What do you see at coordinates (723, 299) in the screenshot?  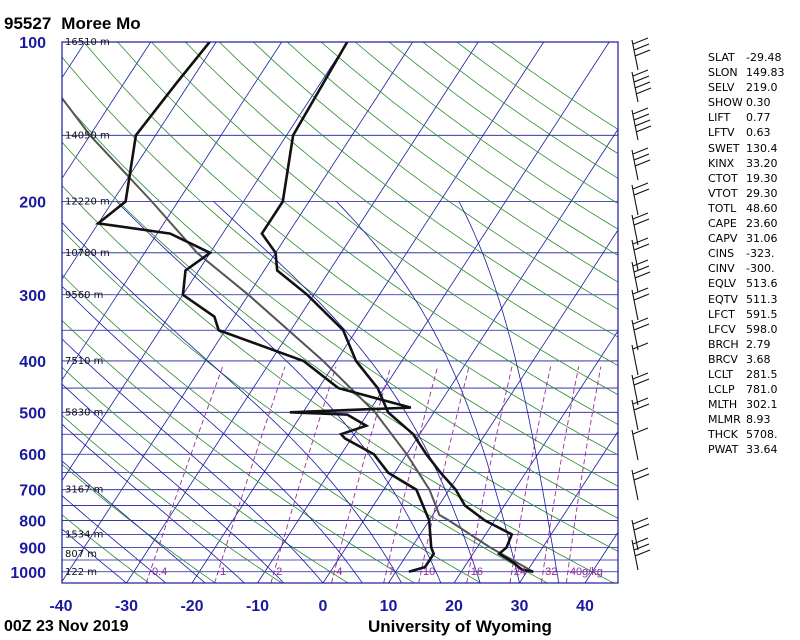 I see `index-name: EQTV` at bounding box center [723, 299].